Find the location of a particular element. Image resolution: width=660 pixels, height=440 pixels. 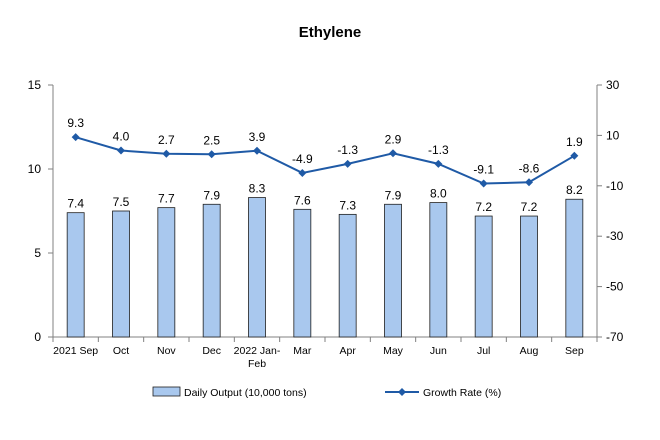

legend-line-marker is located at coordinates (402, 392).